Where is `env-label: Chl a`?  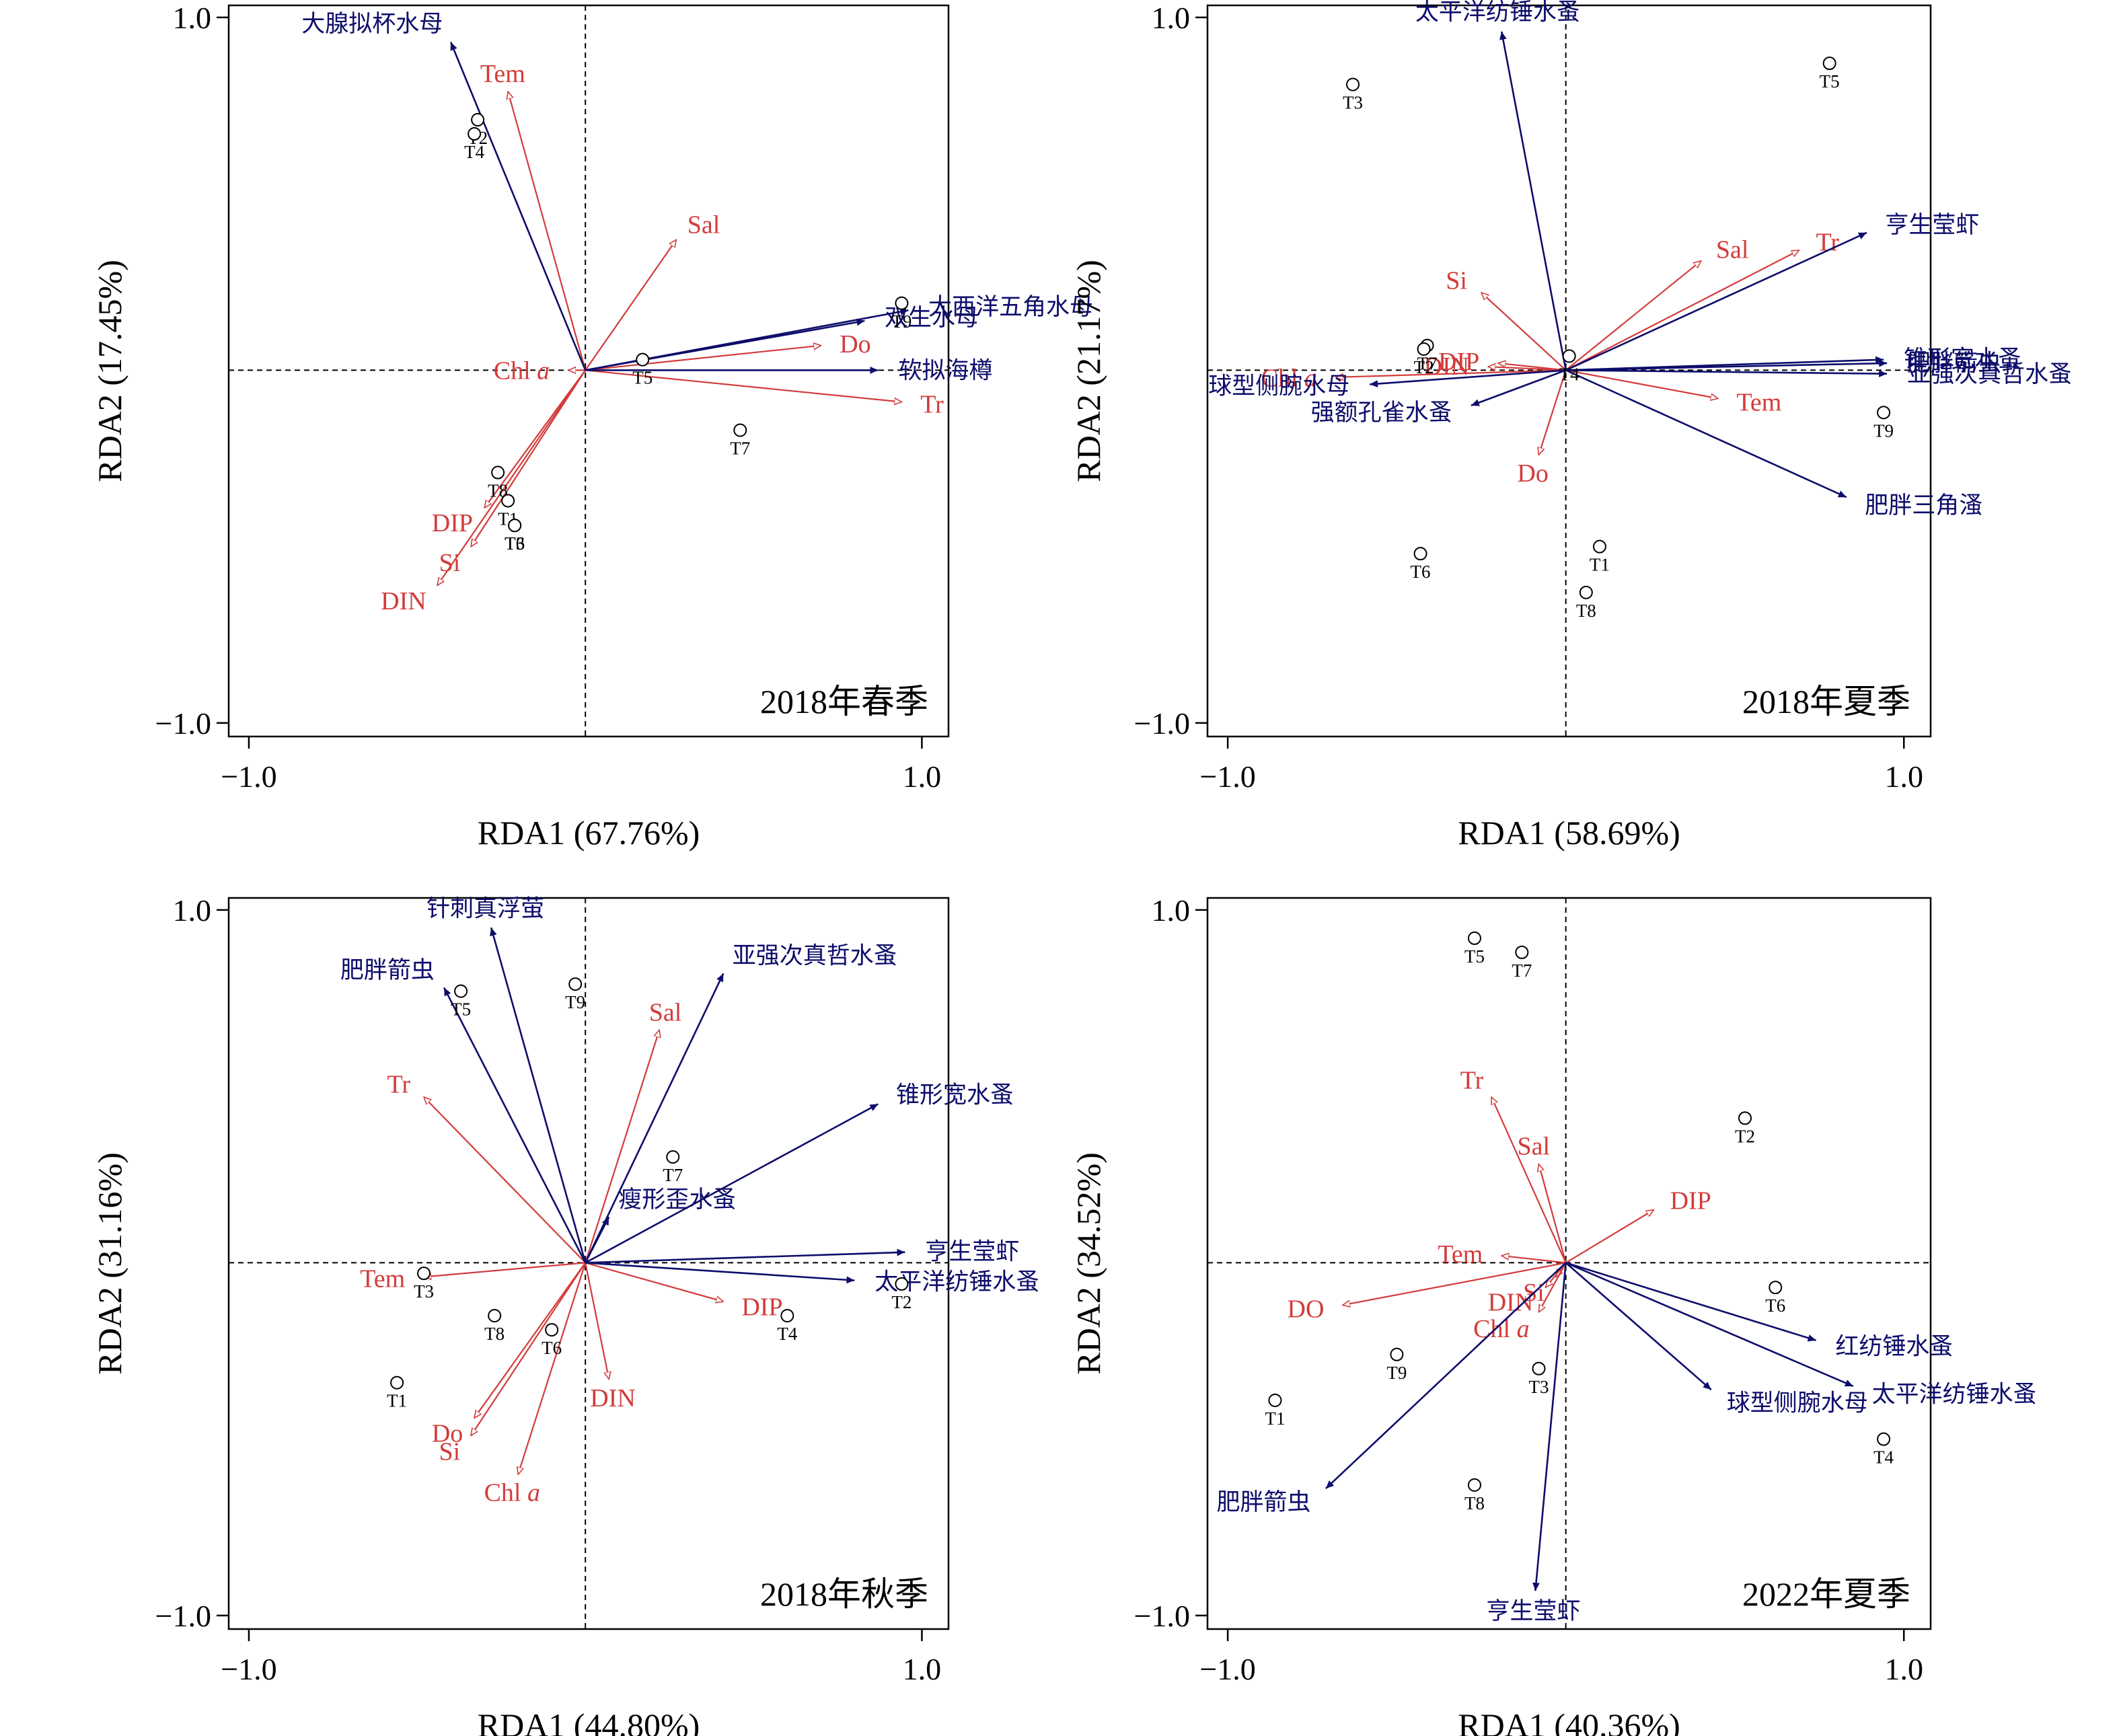 env-label: Chl a is located at coordinates (1501, 1329).